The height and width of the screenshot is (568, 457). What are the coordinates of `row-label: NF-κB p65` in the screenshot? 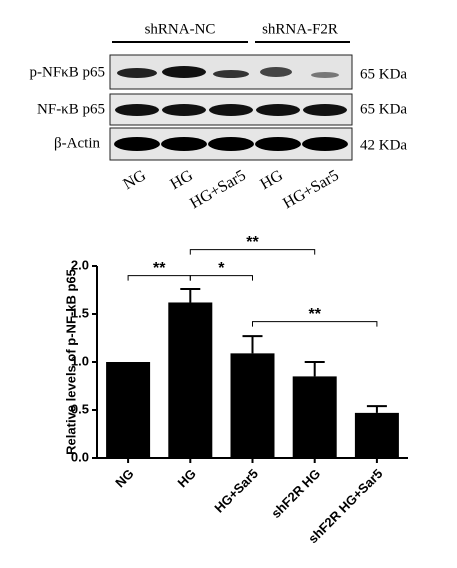 It's located at (71, 109).